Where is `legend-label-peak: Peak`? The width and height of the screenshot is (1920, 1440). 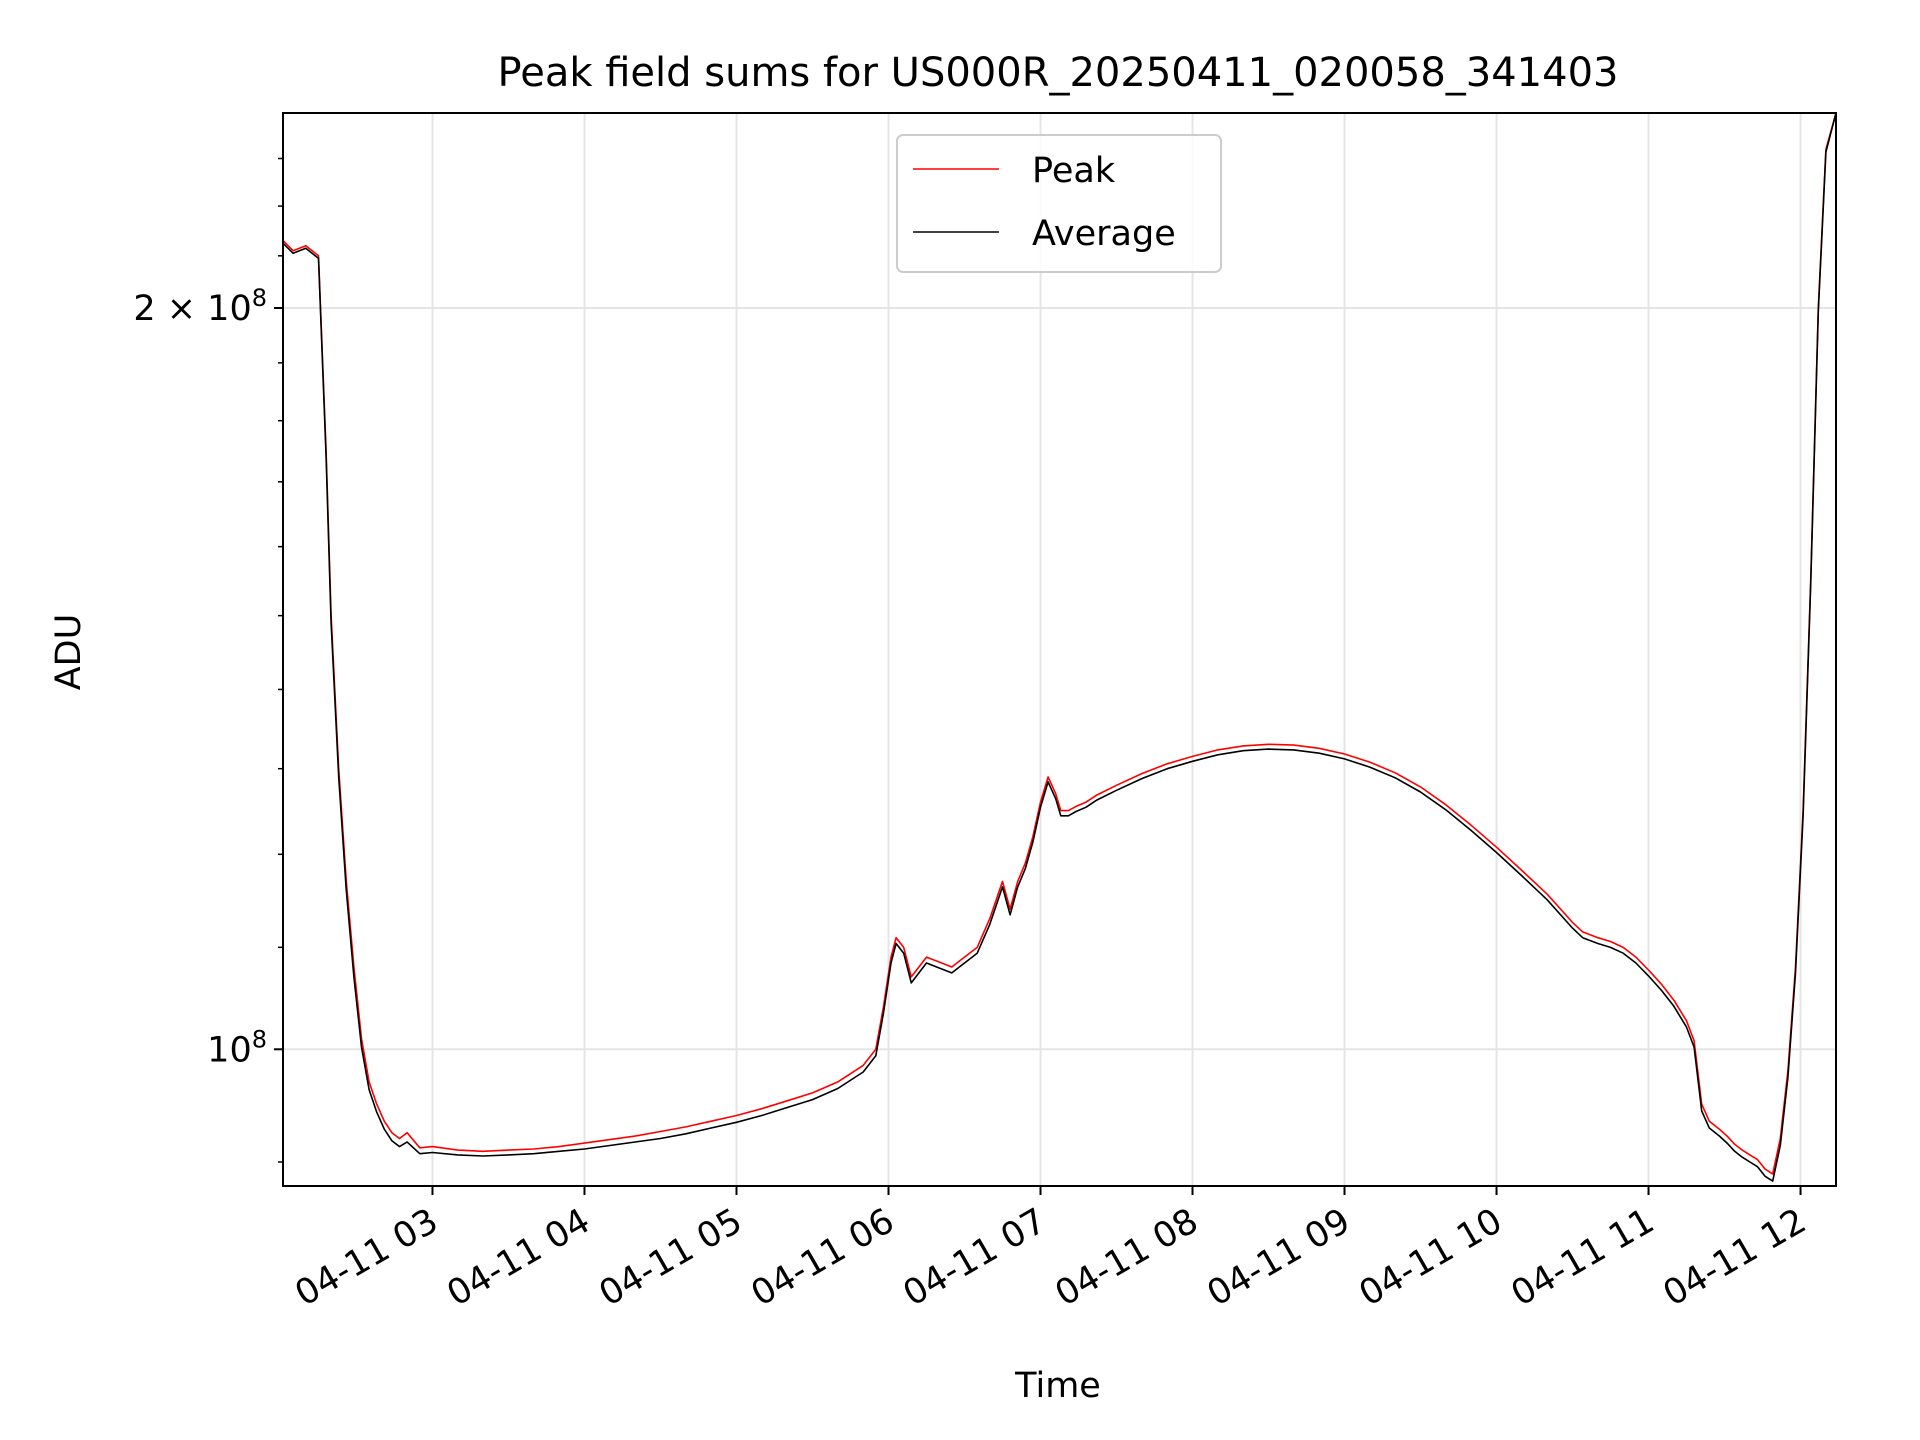
legend-label-peak: Peak is located at coordinates (1074, 171).